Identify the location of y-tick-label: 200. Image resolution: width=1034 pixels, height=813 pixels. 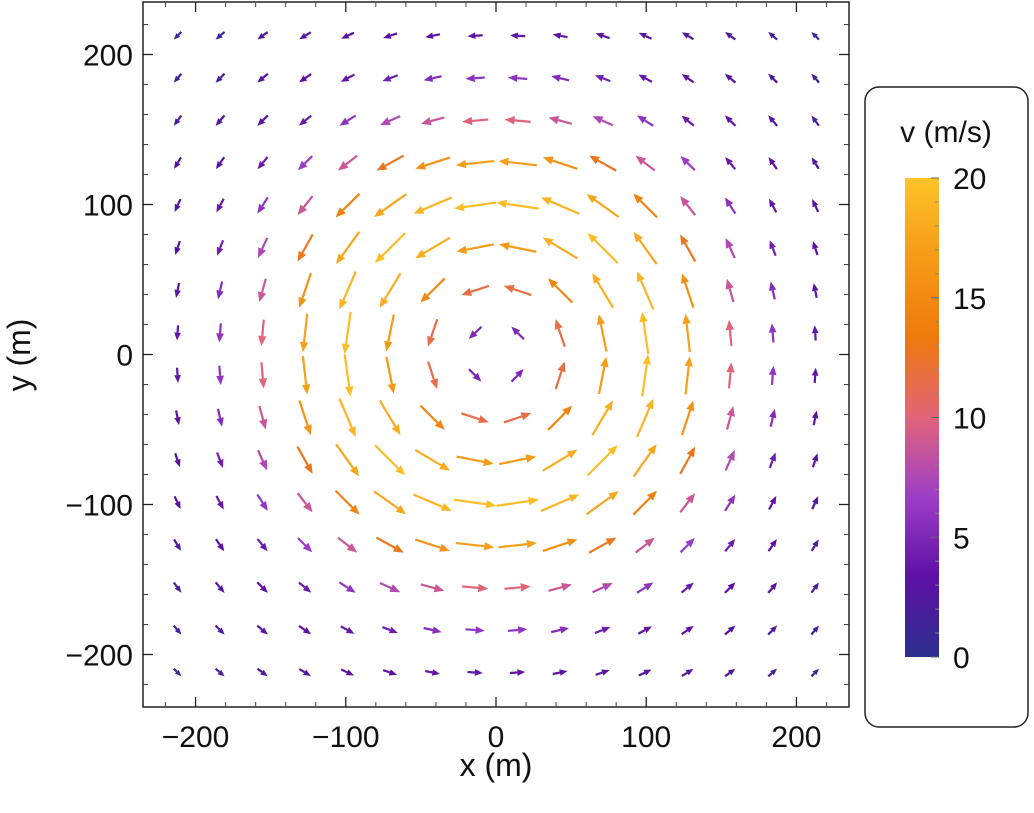
(108, 56).